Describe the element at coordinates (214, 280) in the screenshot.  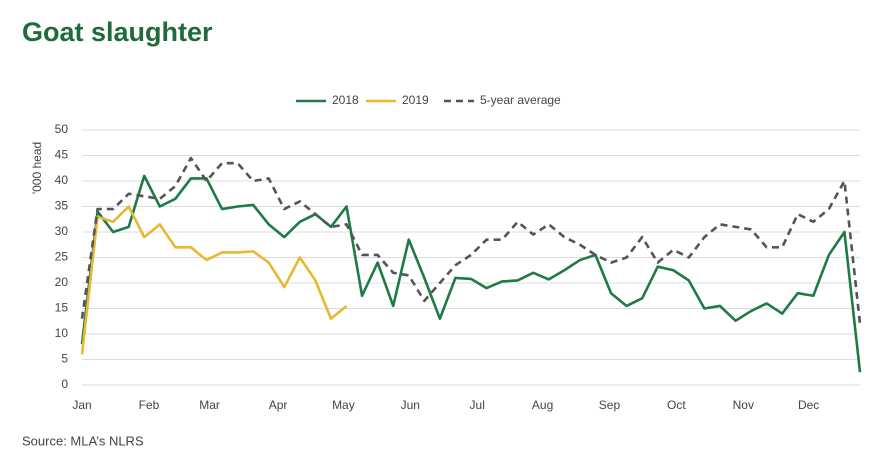
I see `series-line` at that location.